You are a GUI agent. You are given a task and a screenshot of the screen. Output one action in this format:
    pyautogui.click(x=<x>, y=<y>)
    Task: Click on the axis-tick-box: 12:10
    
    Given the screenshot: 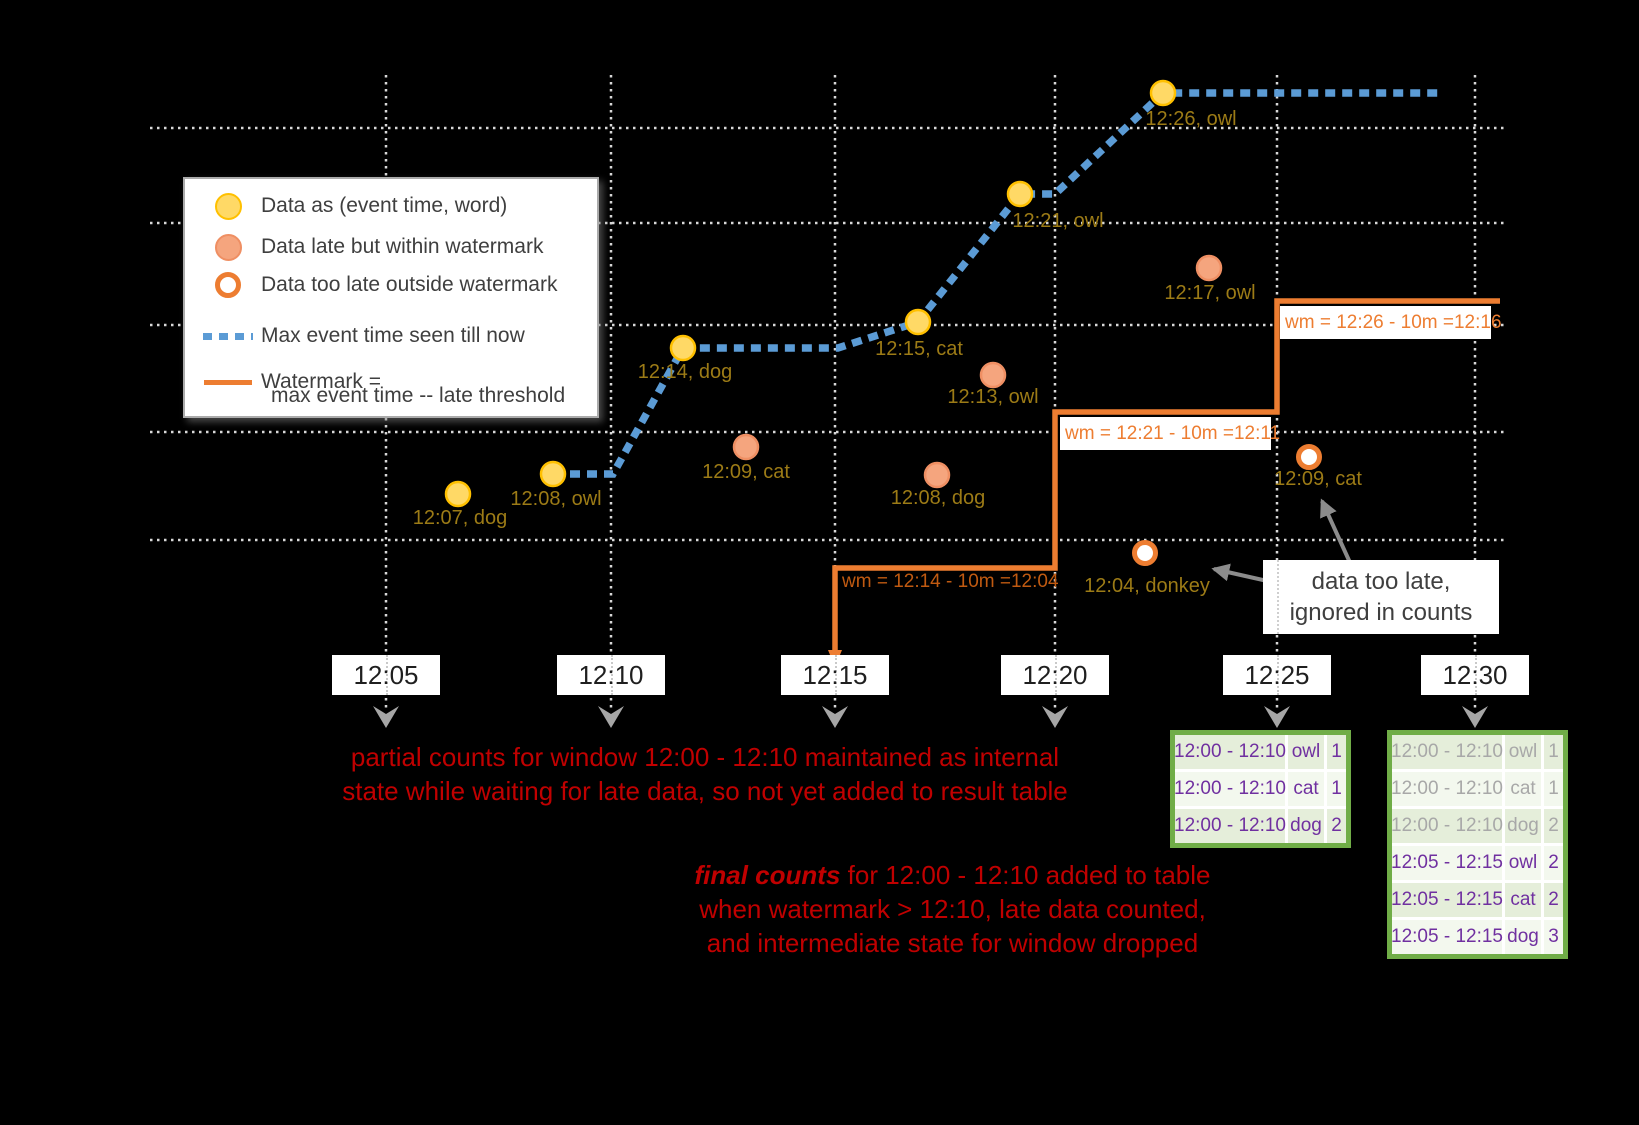 What is the action you would take?
    pyautogui.click(x=611, y=675)
    